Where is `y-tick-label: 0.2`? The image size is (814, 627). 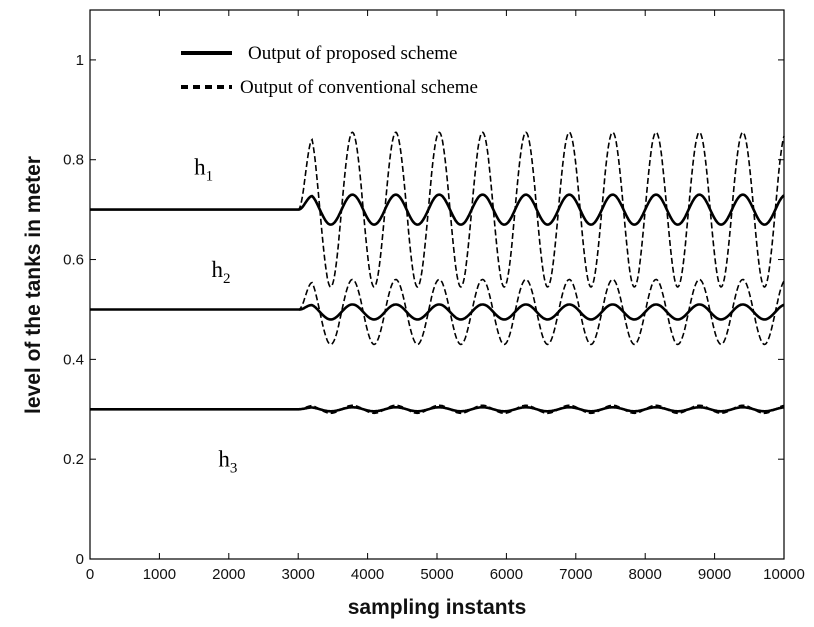
y-tick-label: 0.2 is located at coordinates (73, 459).